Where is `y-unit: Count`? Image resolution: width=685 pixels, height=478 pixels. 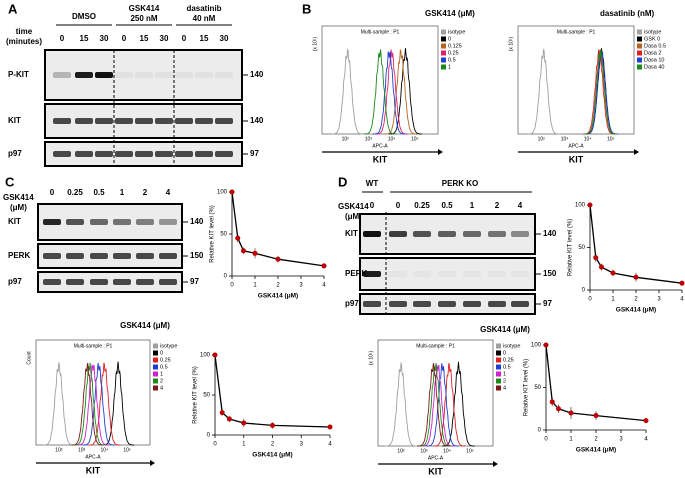
y-unit: Count is located at coordinates (29, 358).